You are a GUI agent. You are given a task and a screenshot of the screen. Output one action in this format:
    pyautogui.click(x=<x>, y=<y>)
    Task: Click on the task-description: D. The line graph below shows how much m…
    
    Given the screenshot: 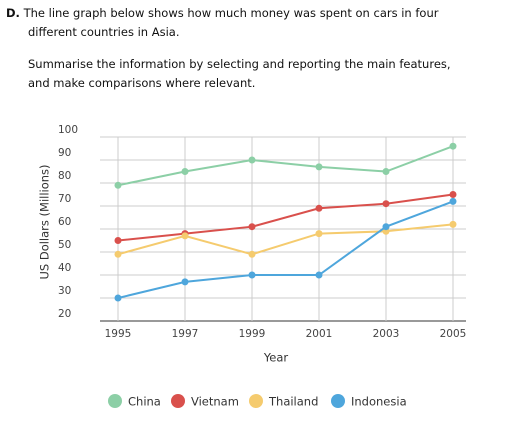 What is the action you would take?
    pyautogui.click(x=241, y=23)
    